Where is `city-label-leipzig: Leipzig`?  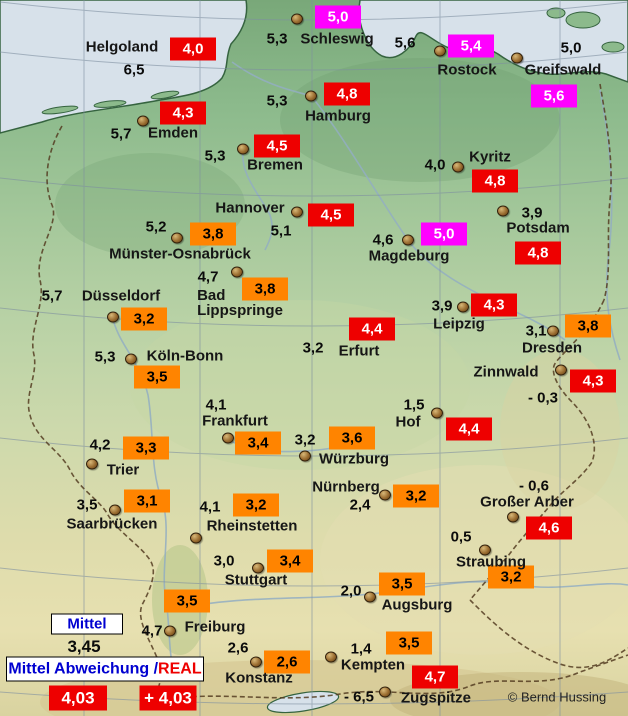 city-label-leipzig: Leipzig is located at coordinates (459, 324).